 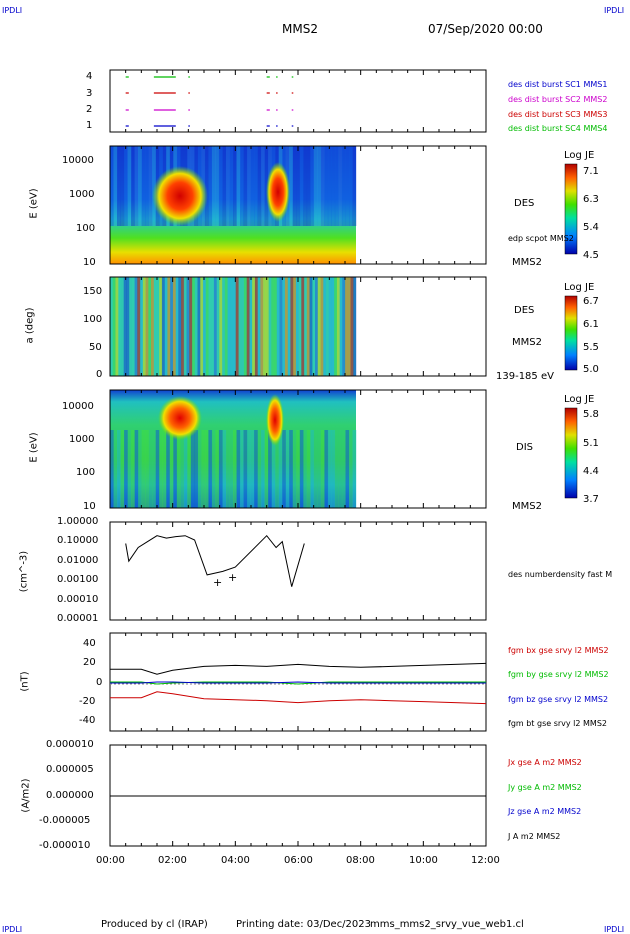 What do you see at coordinates (447, 924) in the screenshot?
I see `footer-filename: mms_mms2_srvy_vue_web1.cl` at bounding box center [447, 924].